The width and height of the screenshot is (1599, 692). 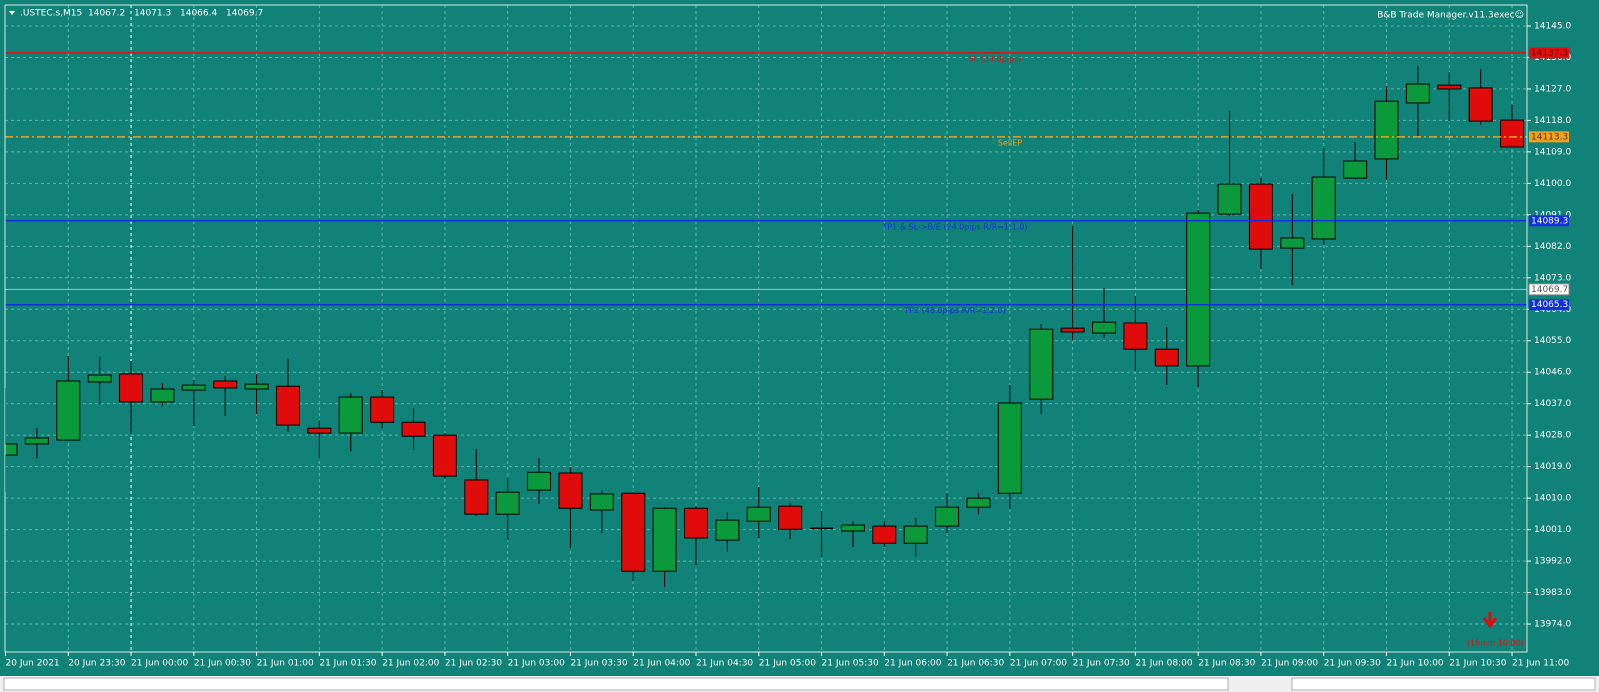 I want to click on x-tick-label: 21 Jun 06:00, so click(x=912, y=664).